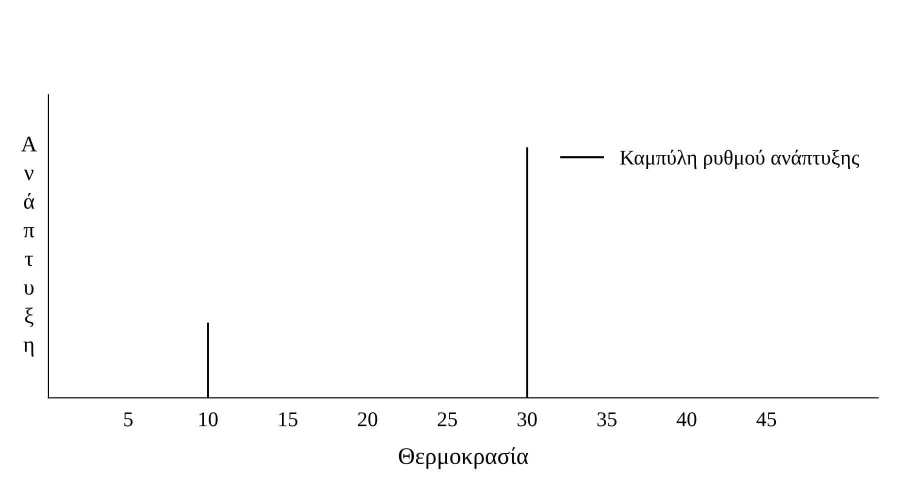 This screenshot has height=501, width=897. What do you see at coordinates (463, 458) in the screenshot?
I see `x-axis-title: Θερμοκρασία` at bounding box center [463, 458].